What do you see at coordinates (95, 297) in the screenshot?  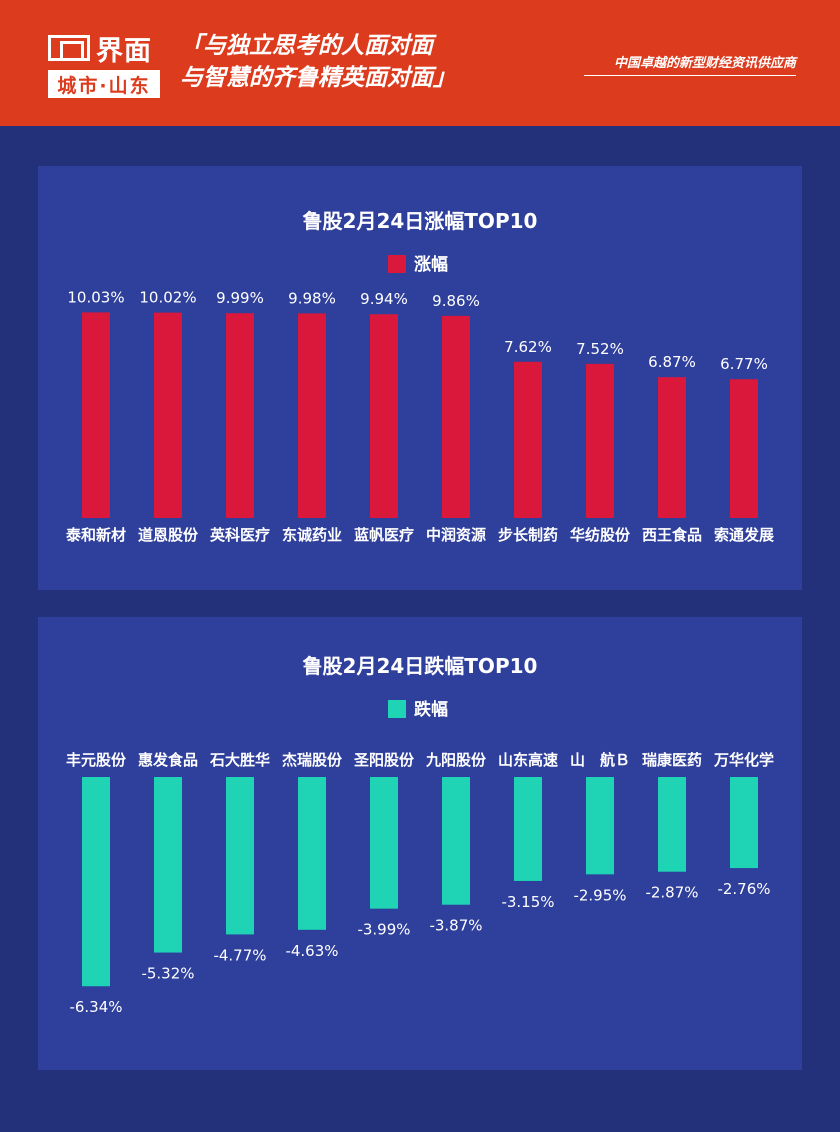 I see `data-label: 10.03%` at bounding box center [95, 297].